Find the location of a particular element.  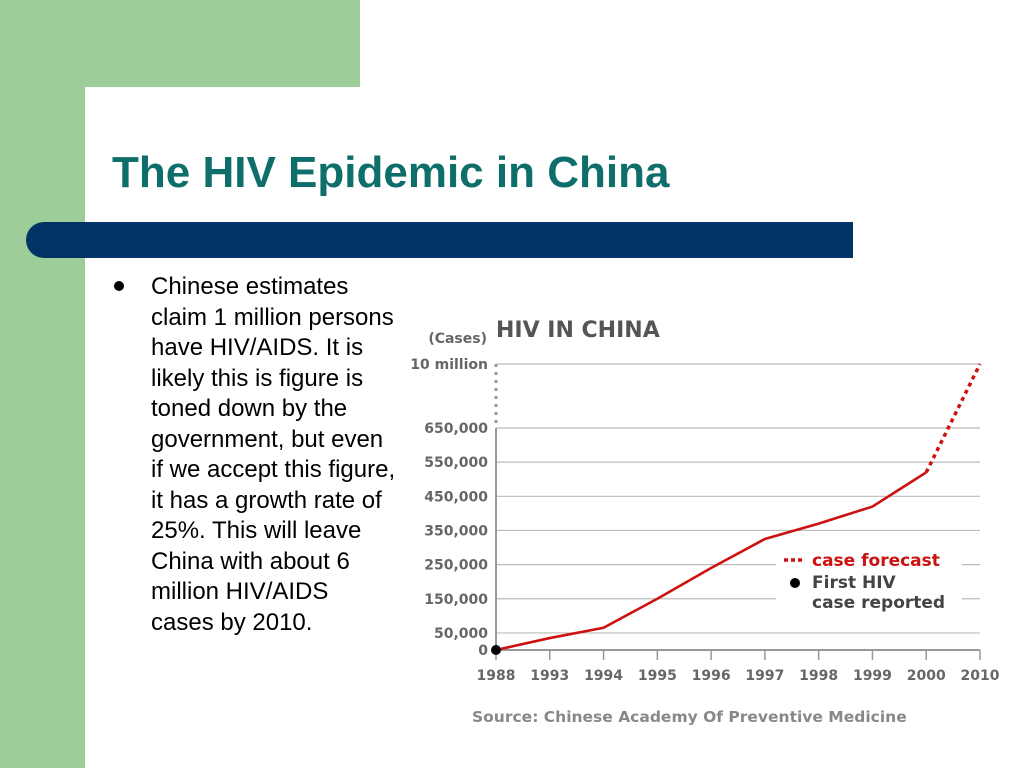

reported-cases-line is located at coordinates (711, 561).